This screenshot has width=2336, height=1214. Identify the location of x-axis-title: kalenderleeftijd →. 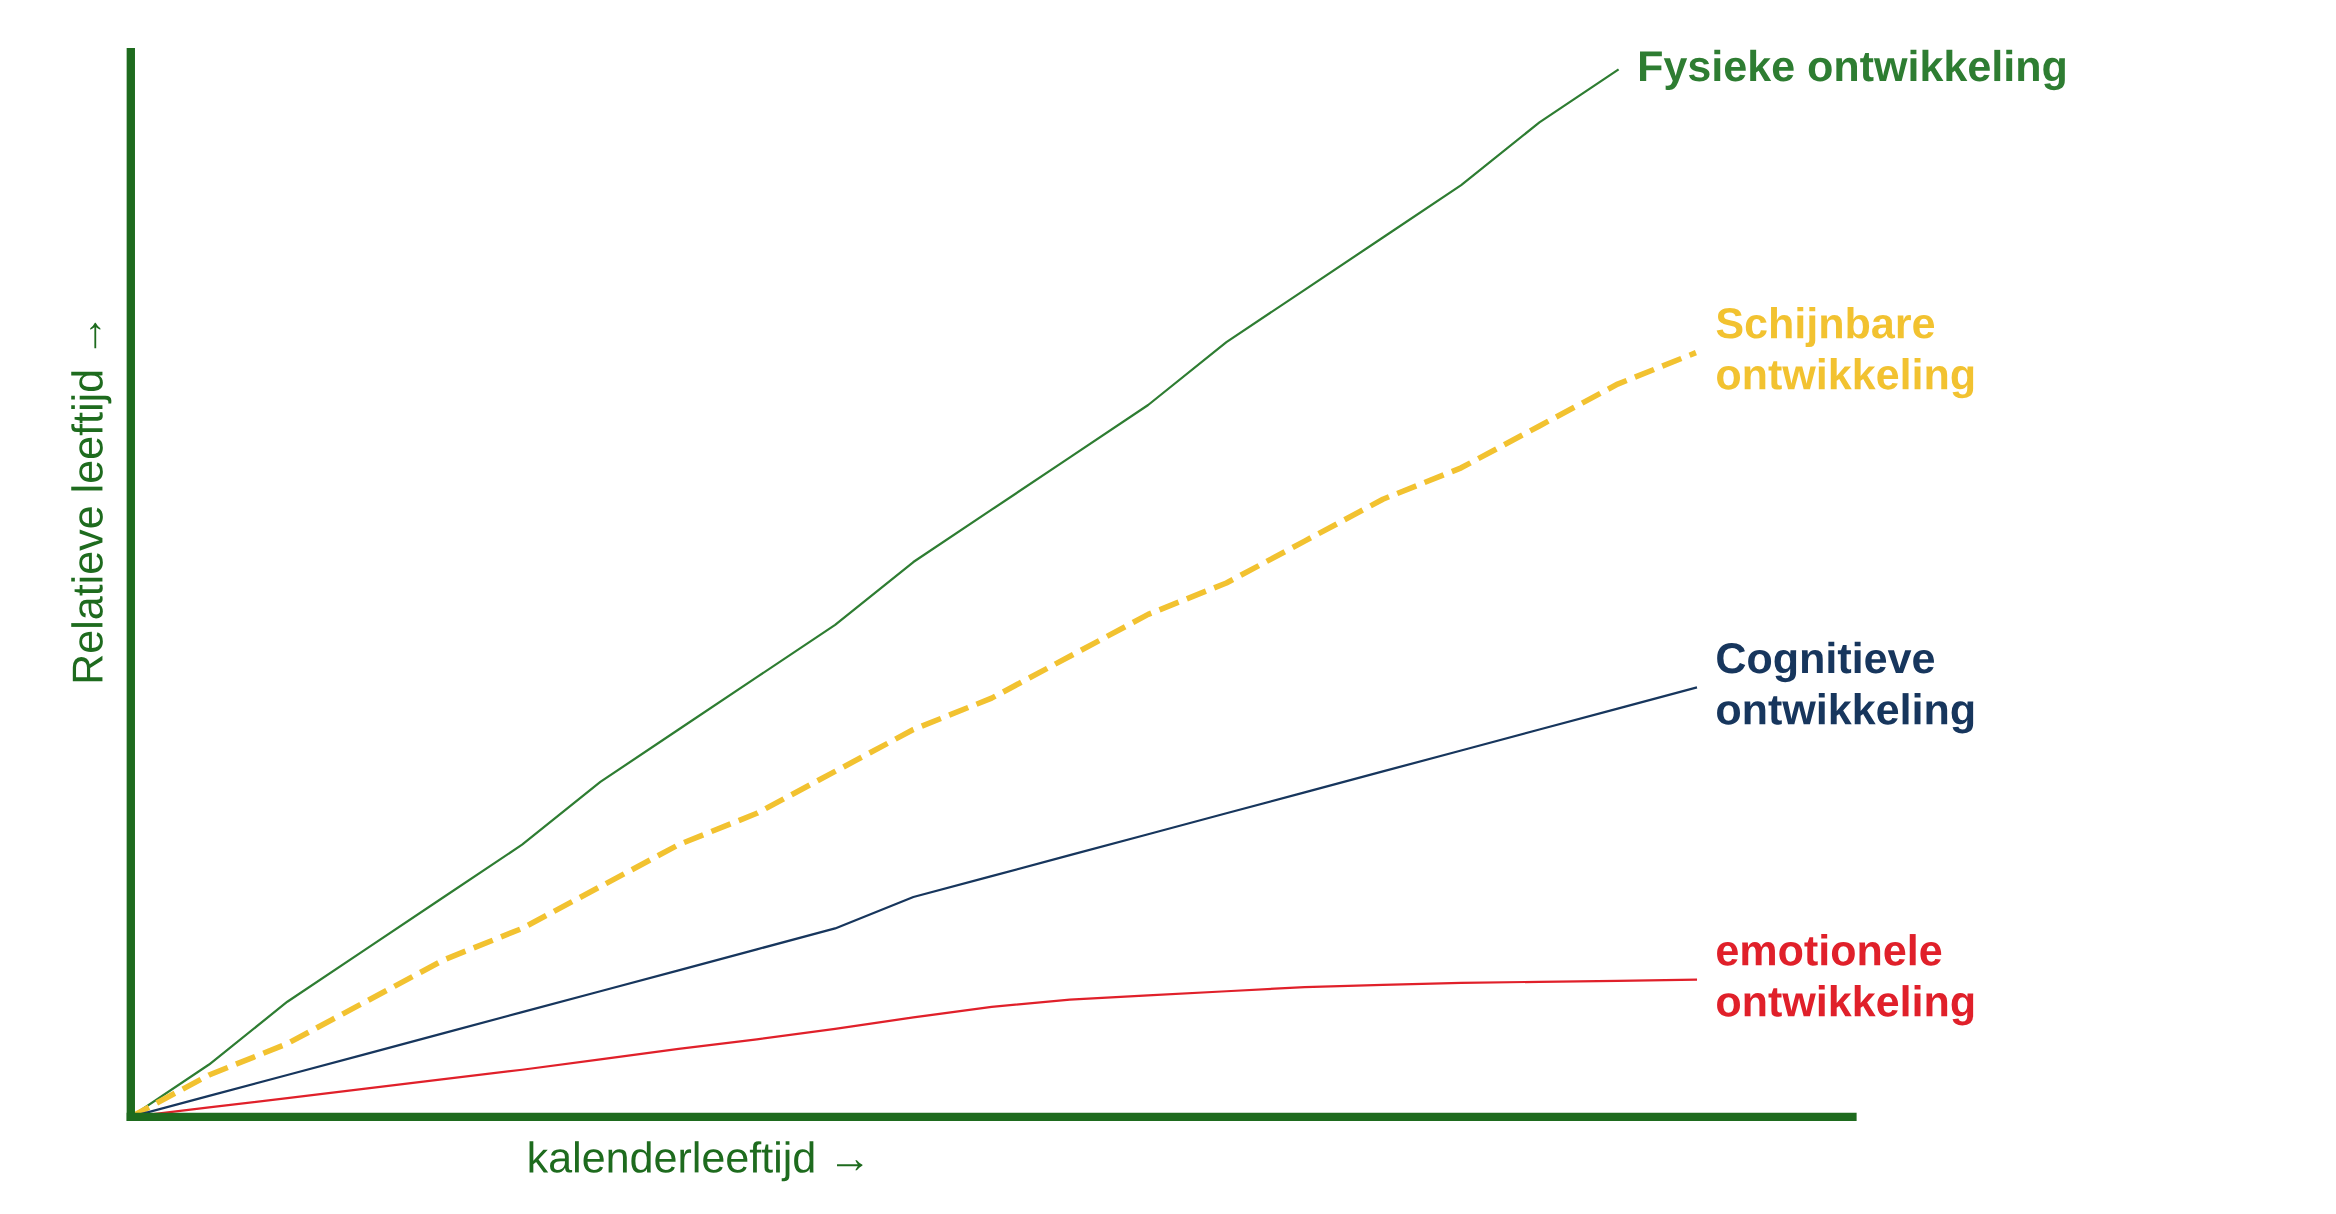
(696, 1161).